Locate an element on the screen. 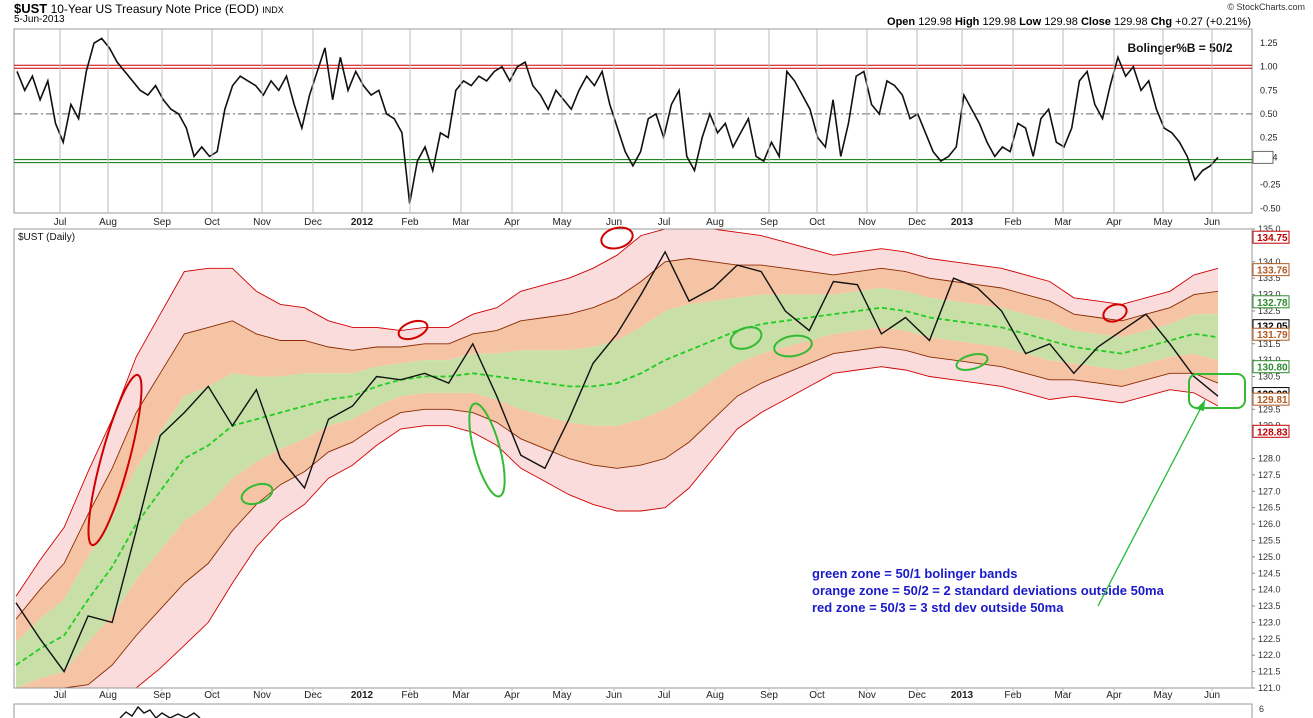 This screenshot has height=718, width=1313. lower-y-label: 135.0 is located at coordinates (1269, 229).